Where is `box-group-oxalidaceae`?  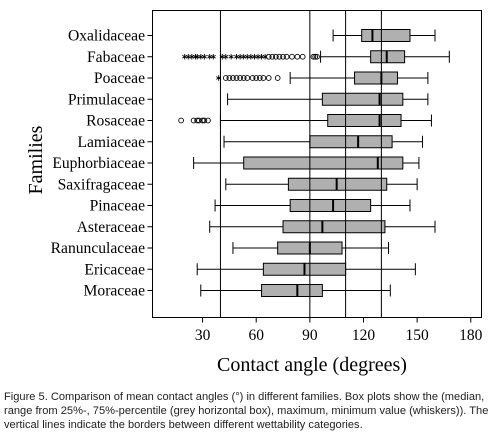 box-group-oxalidaceae is located at coordinates (384, 35).